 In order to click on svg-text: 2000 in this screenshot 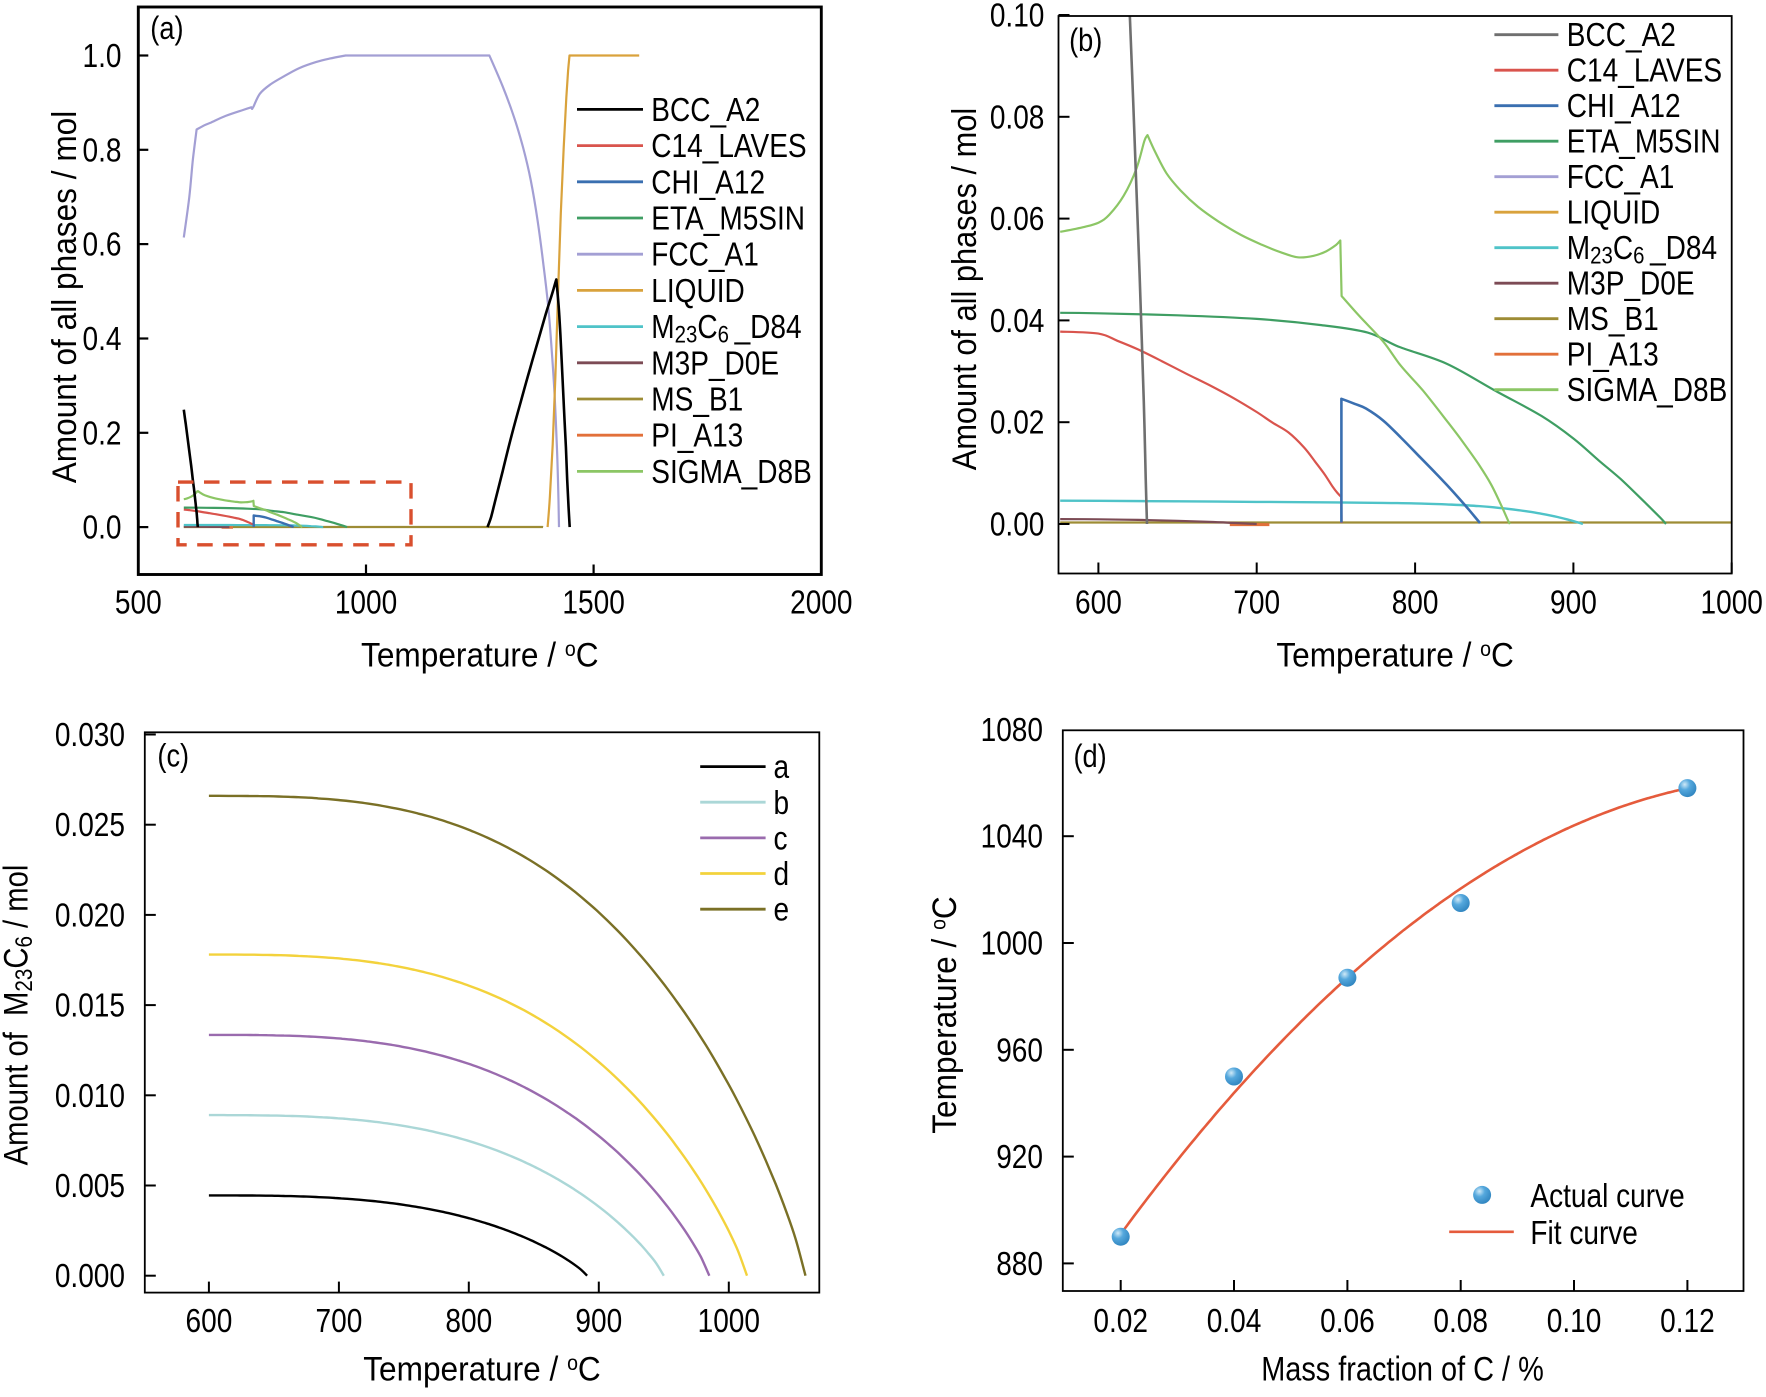, I will do `click(821, 602)`.